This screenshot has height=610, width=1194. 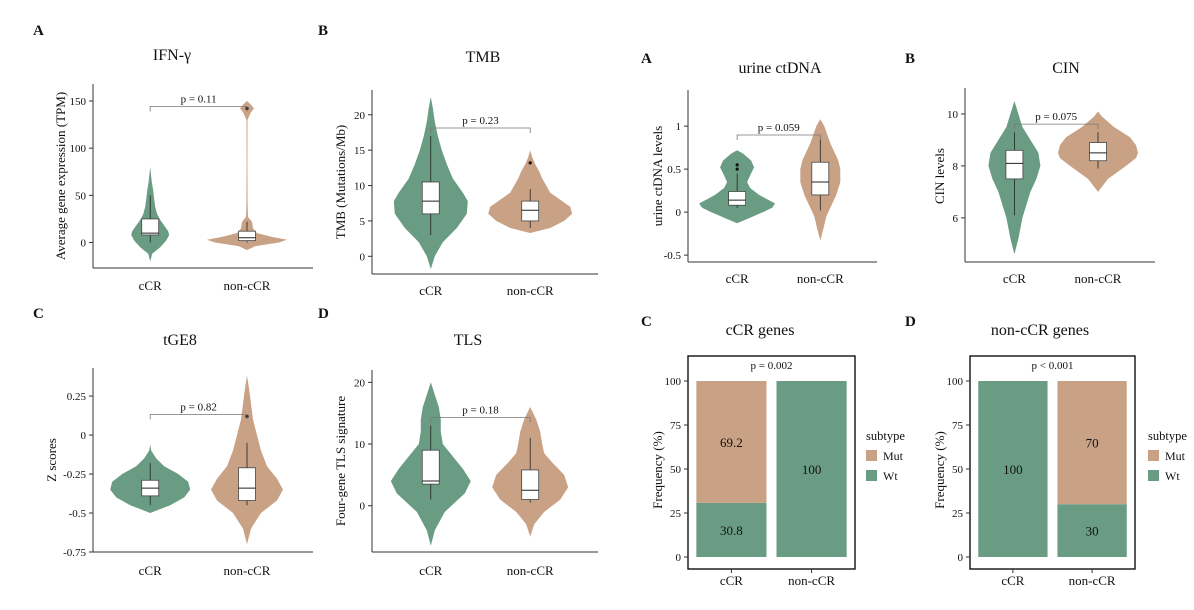 I want to click on y-axis-label: Z scores, so click(x=51, y=460).